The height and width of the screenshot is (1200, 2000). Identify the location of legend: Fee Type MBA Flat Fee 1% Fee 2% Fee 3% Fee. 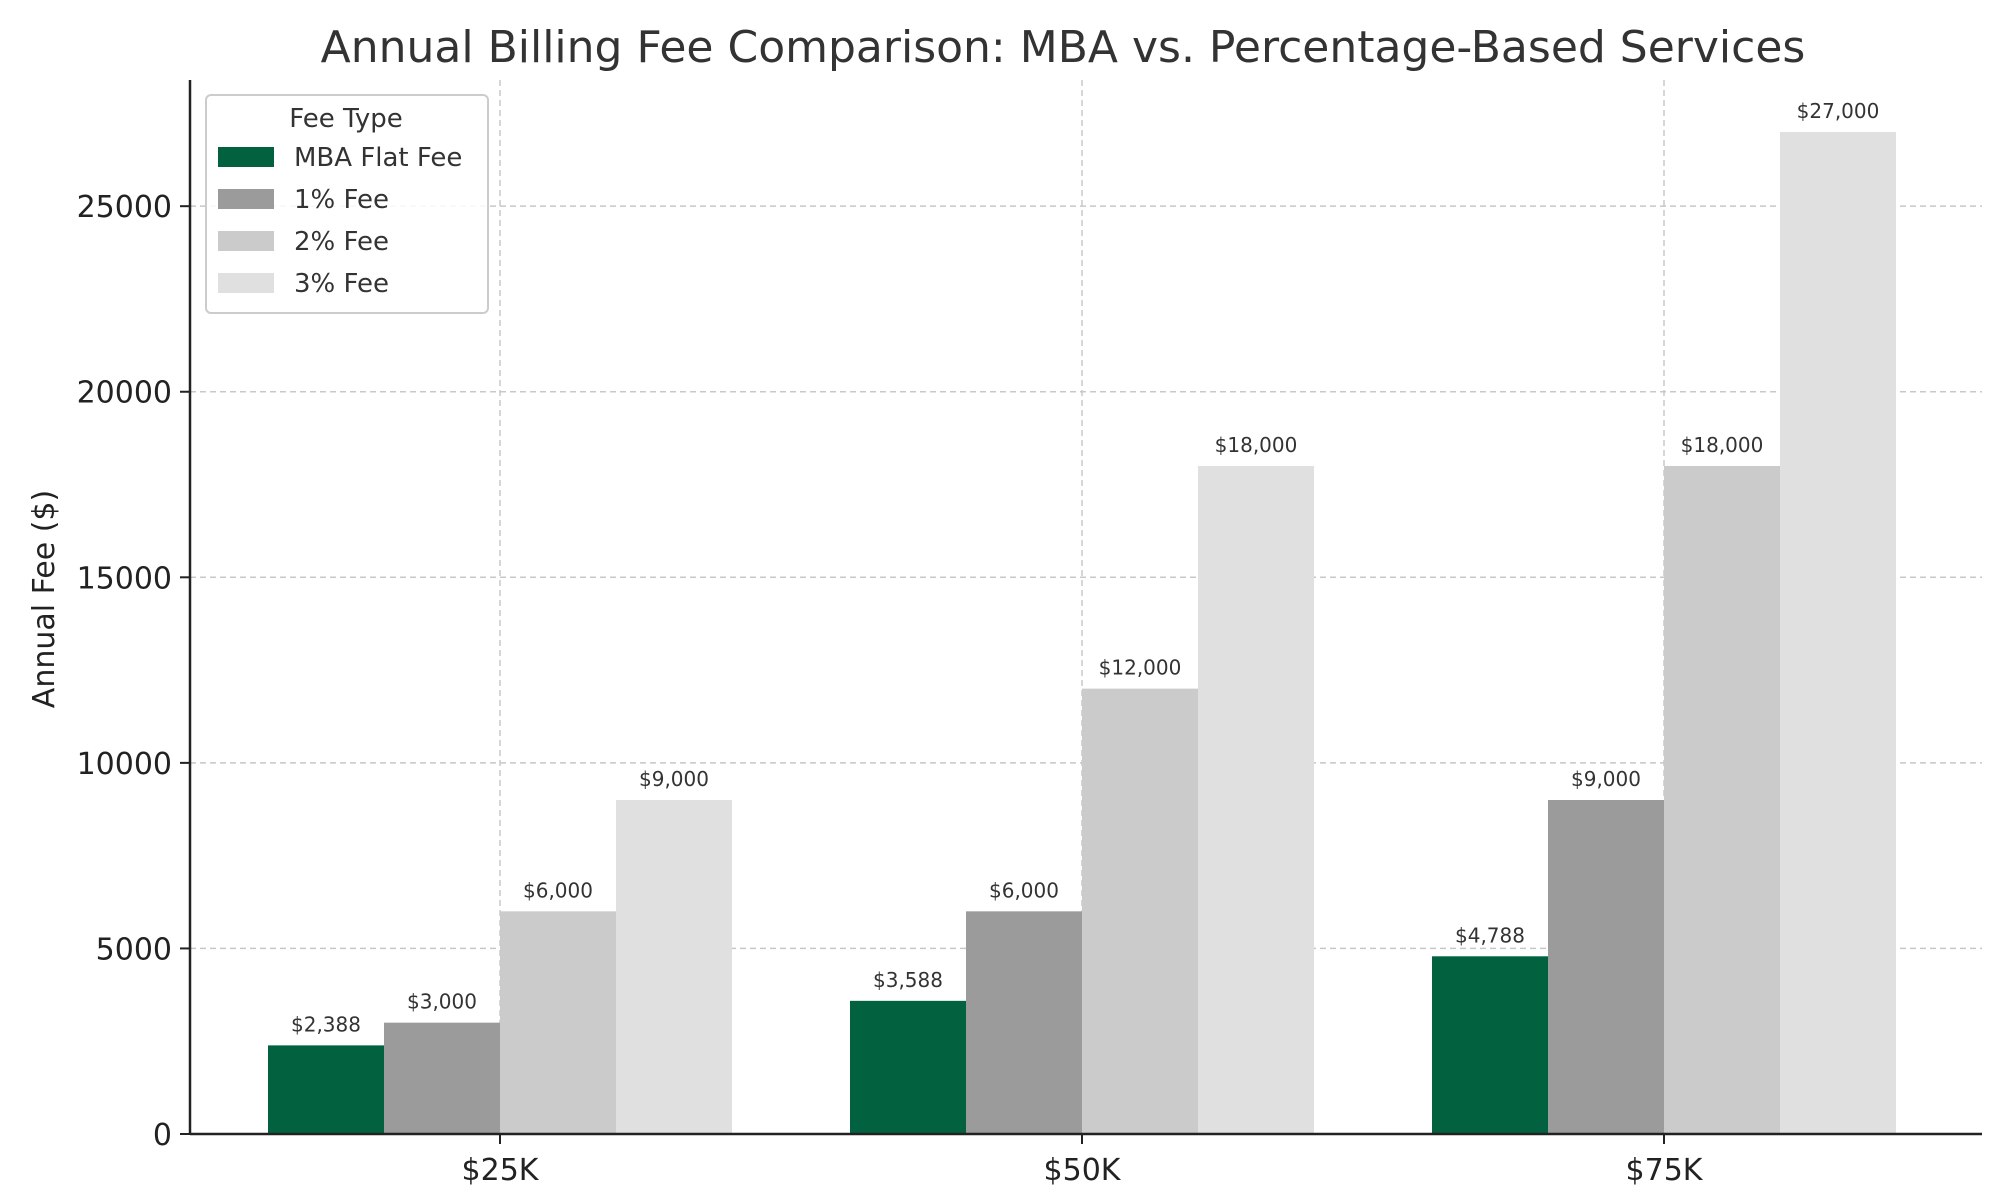
(347, 204).